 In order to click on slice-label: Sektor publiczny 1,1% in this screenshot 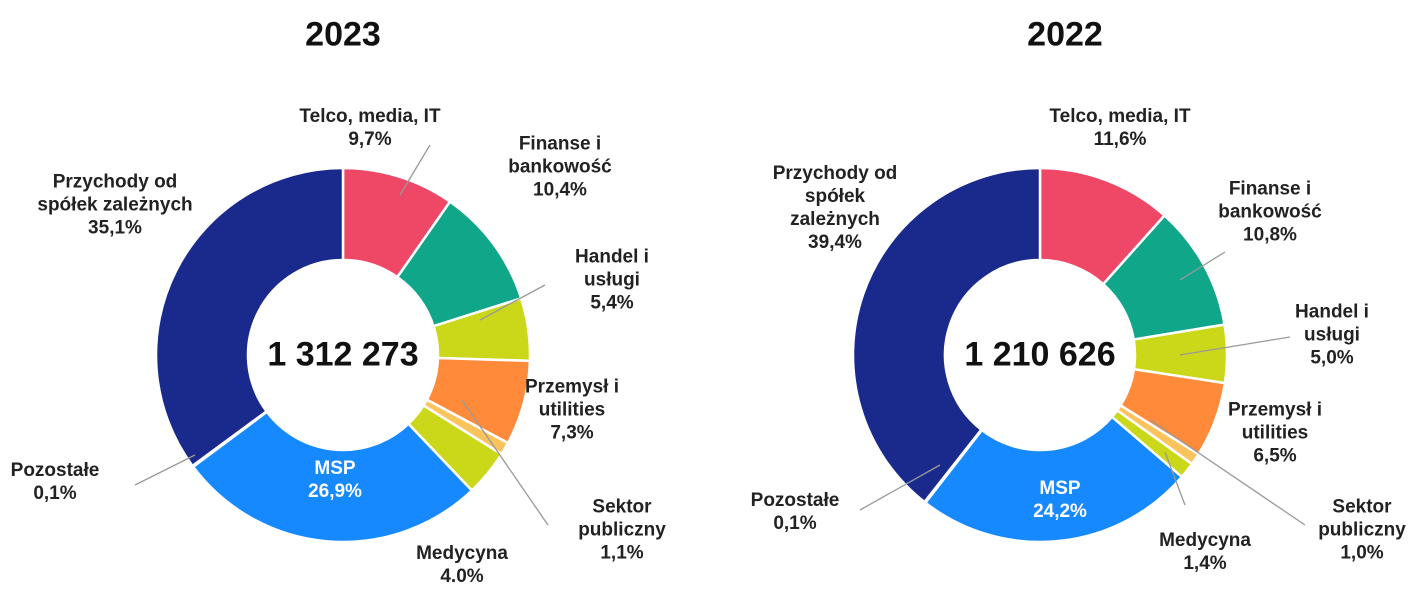, I will do `click(622, 530)`.